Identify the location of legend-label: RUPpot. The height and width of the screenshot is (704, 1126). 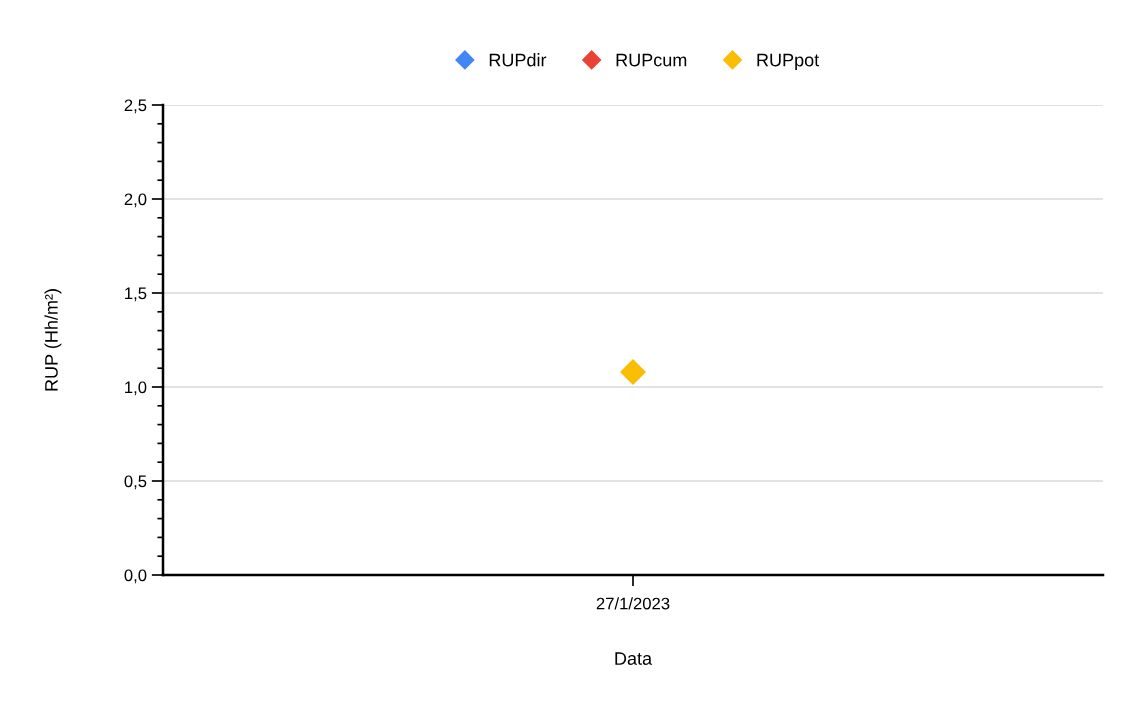
(788, 61).